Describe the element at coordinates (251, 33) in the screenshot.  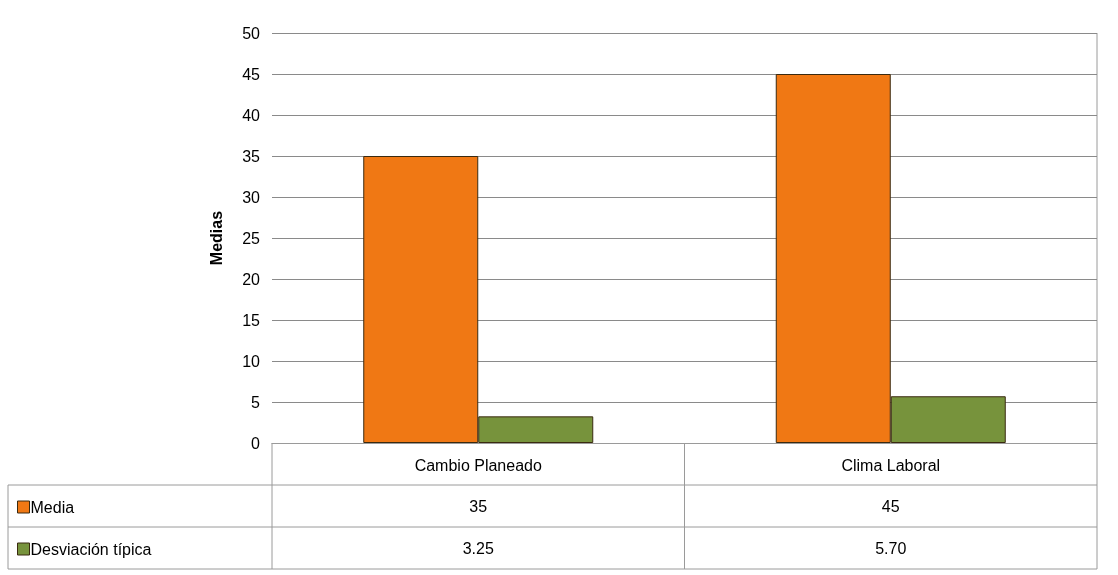
I see `y-tick-label: 50` at that location.